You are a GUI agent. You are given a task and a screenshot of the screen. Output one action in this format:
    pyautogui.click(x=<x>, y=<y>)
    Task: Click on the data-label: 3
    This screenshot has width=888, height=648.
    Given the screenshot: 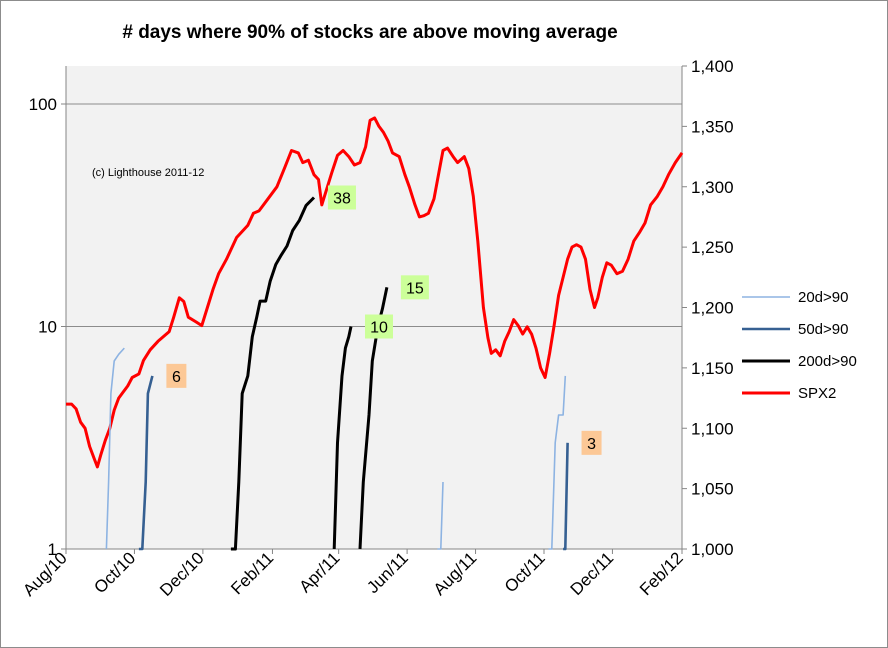 What is the action you would take?
    pyautogui.click(x=591, y=444)
    